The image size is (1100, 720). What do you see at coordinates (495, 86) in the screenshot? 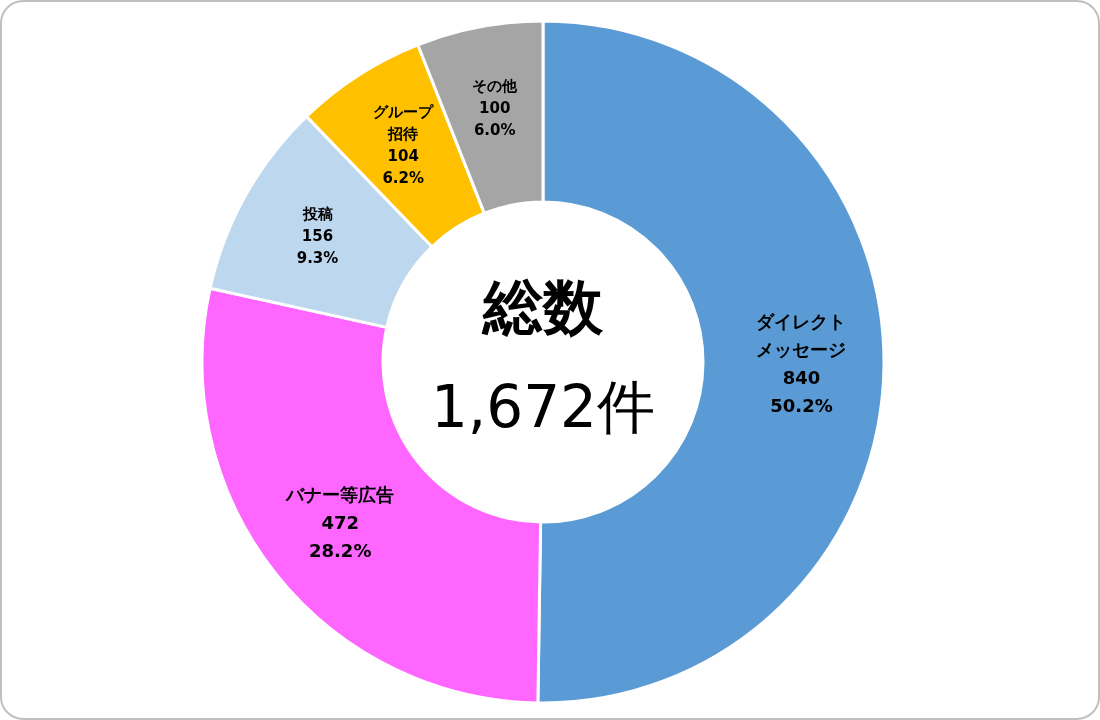
I see `slice-label: その他` at bounding box center [495, 86].